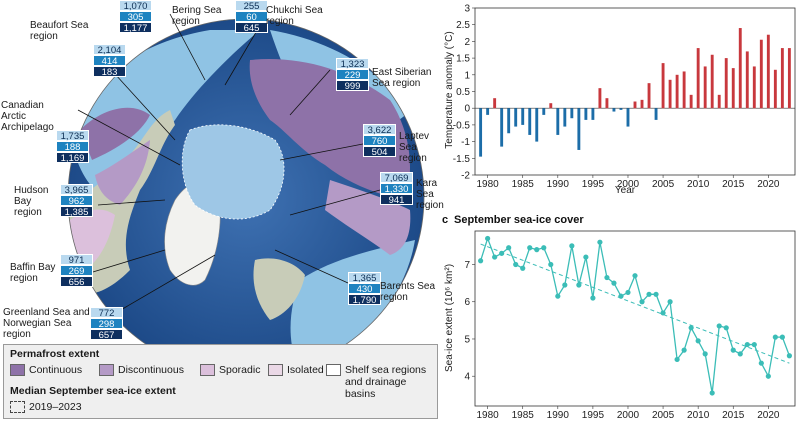 The image size is (800, 424). Describe the element at coordinates (465, 142) in the screenshot. I see `y-tick-label: -1` at that location.